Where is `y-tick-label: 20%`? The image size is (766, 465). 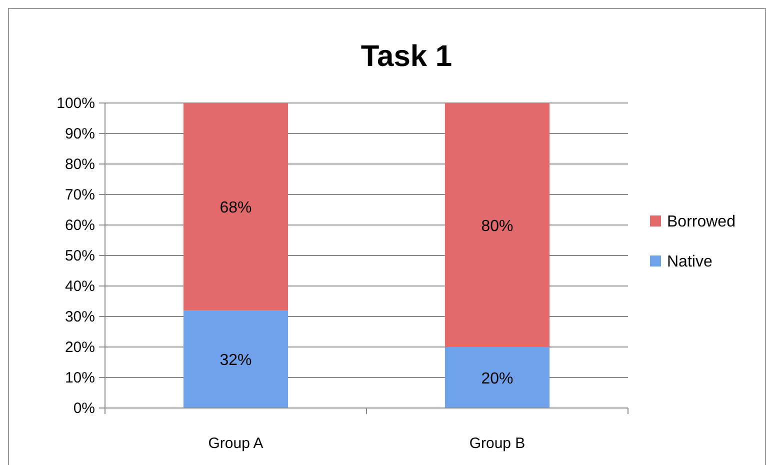 y-tick-label: 20% is located at coordinates (79, 347).